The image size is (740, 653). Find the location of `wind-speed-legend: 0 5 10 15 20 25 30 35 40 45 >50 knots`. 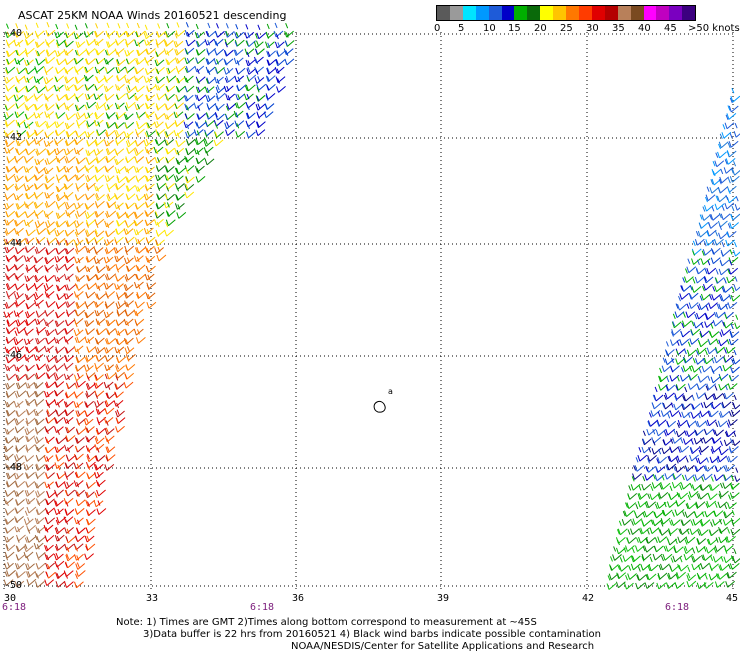

wind-speed-legend: 0 5 10 15 20 25 30 35 40 45 >50 knots is located at coordinates (587, 20).